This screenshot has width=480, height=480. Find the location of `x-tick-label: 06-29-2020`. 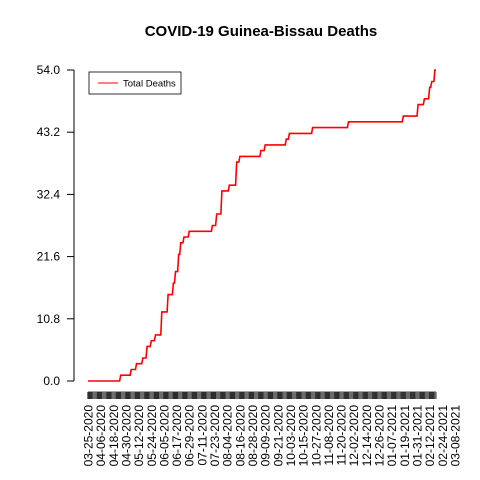

x-tick-label: 06-29-2020 is located at coordinates (190, 436).